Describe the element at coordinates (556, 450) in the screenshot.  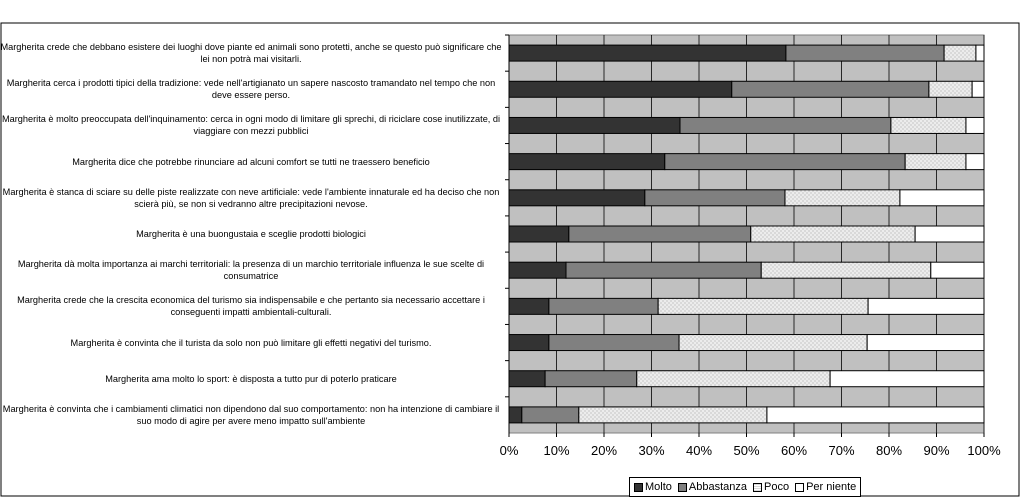
I see `x-tick-label: 10%` at that location.